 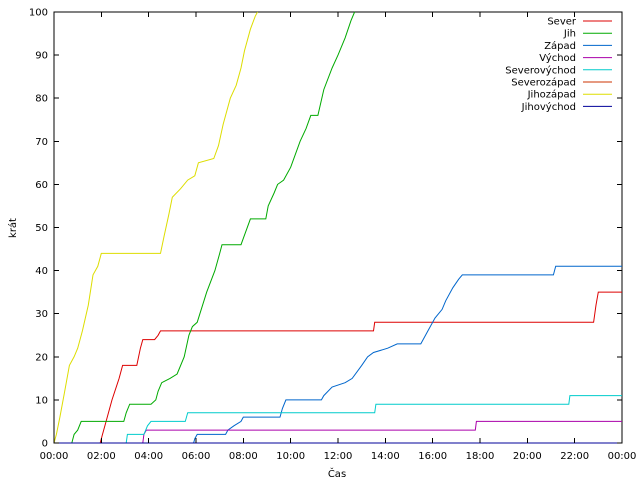 What do you see at coordinates (41, 357) in the screenshot?
I see `y-tick-label: 20` at bounding box center [41, 357].